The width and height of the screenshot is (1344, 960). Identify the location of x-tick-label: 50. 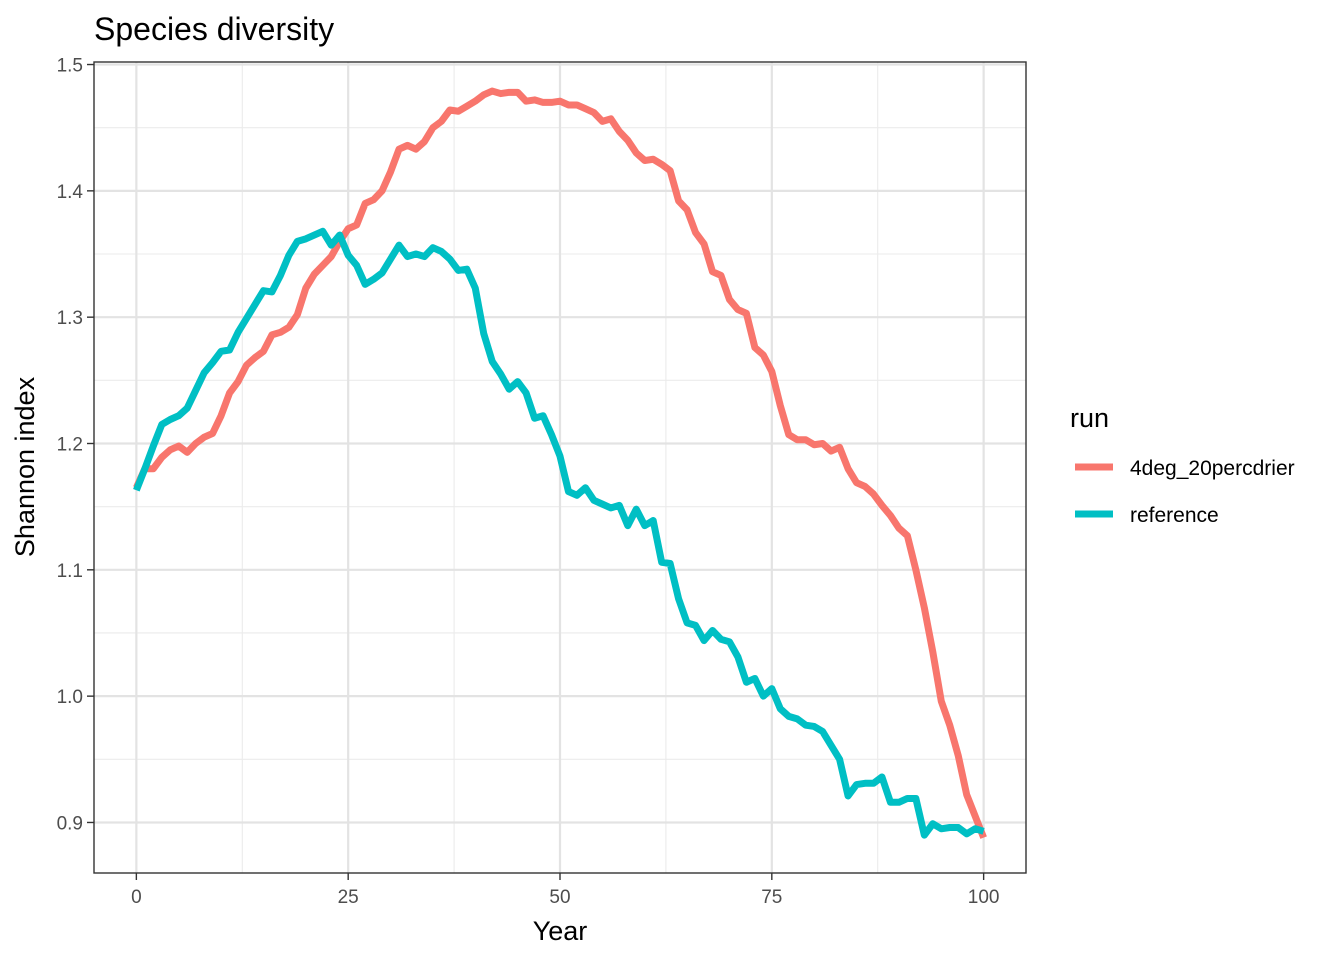
(559, 897).